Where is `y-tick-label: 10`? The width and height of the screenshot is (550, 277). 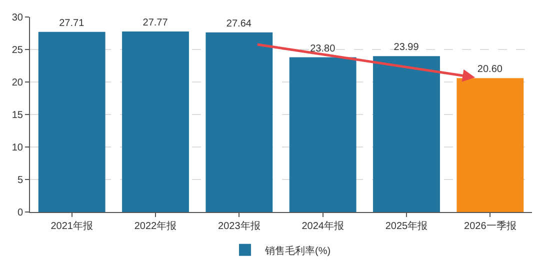 y-tick-label: 10 is located at coordinates (18, 148).